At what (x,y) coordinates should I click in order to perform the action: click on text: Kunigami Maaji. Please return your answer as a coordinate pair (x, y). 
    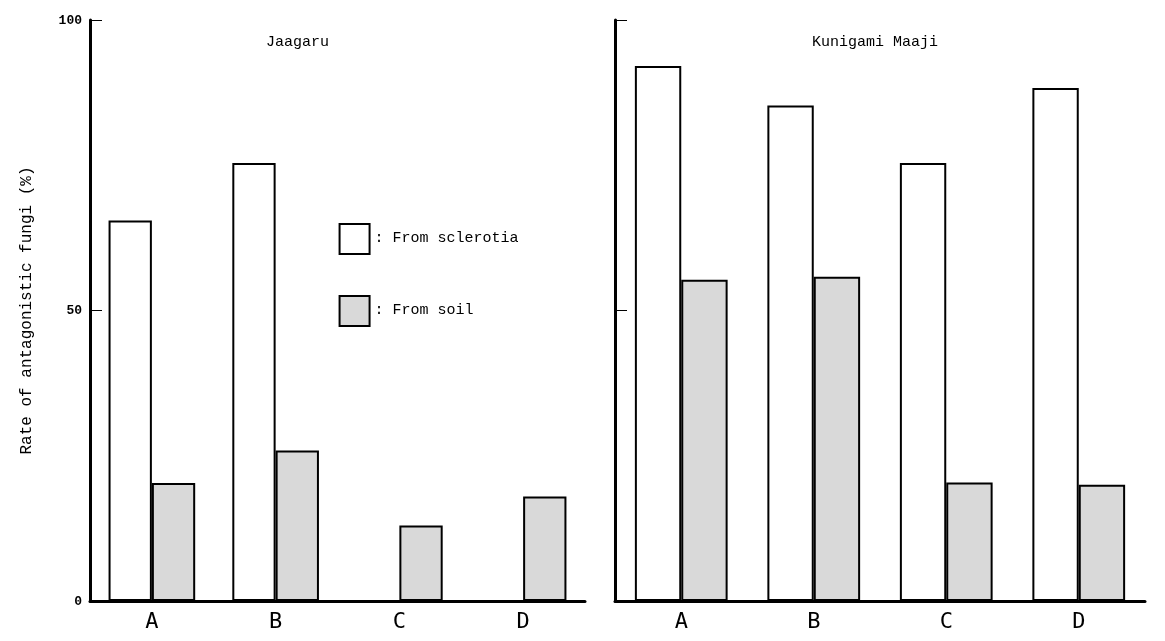
    Looking at the image, I should click on (875, 42).